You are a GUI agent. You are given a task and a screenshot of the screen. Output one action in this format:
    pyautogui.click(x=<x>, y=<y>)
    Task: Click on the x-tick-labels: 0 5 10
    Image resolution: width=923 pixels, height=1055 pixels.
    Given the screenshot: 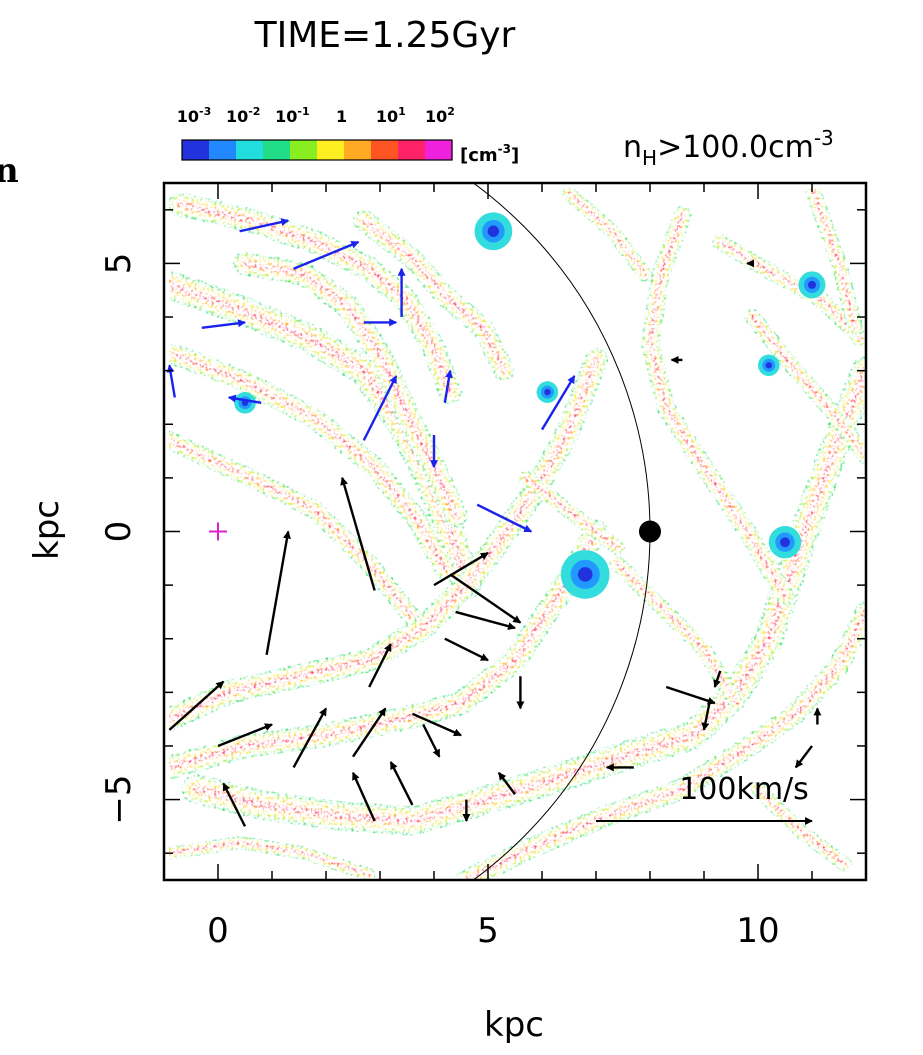 What is the action you would take?
    pyautogui.click(x=493, y=931)
    